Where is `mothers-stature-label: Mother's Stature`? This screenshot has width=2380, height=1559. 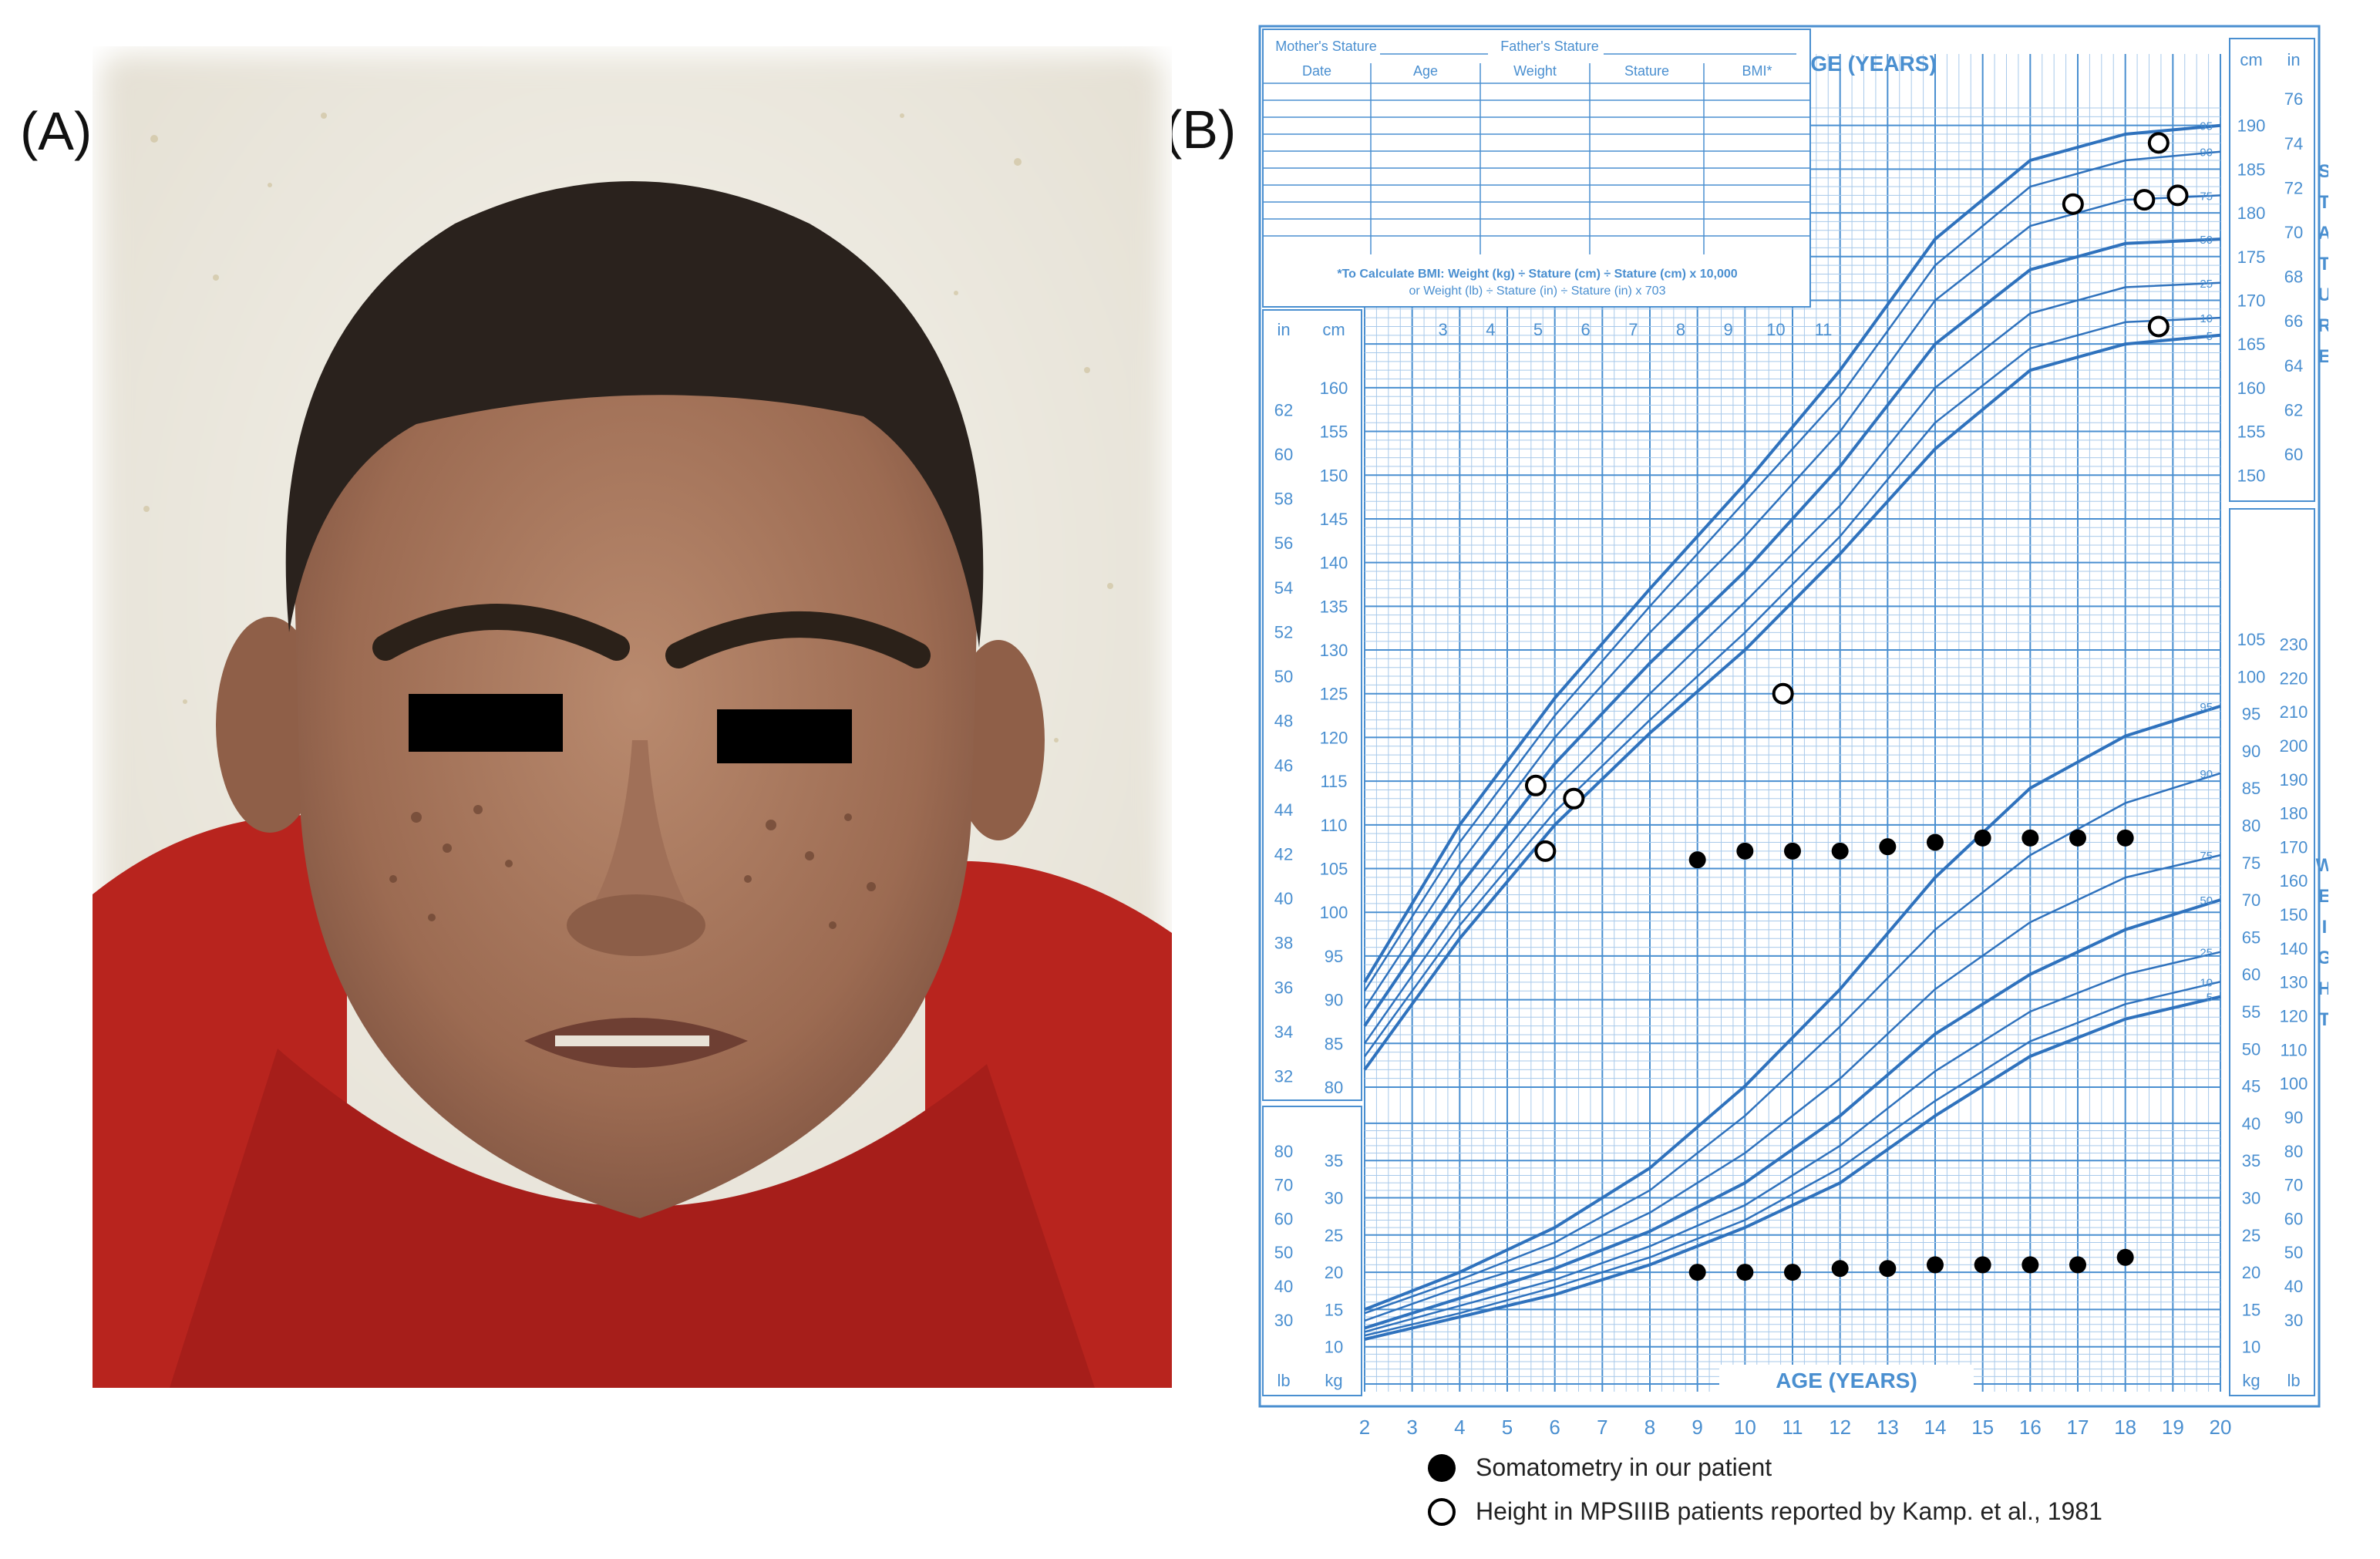 mothers-stature-label: Mother's Stature is located at coordinates (1326, 46).